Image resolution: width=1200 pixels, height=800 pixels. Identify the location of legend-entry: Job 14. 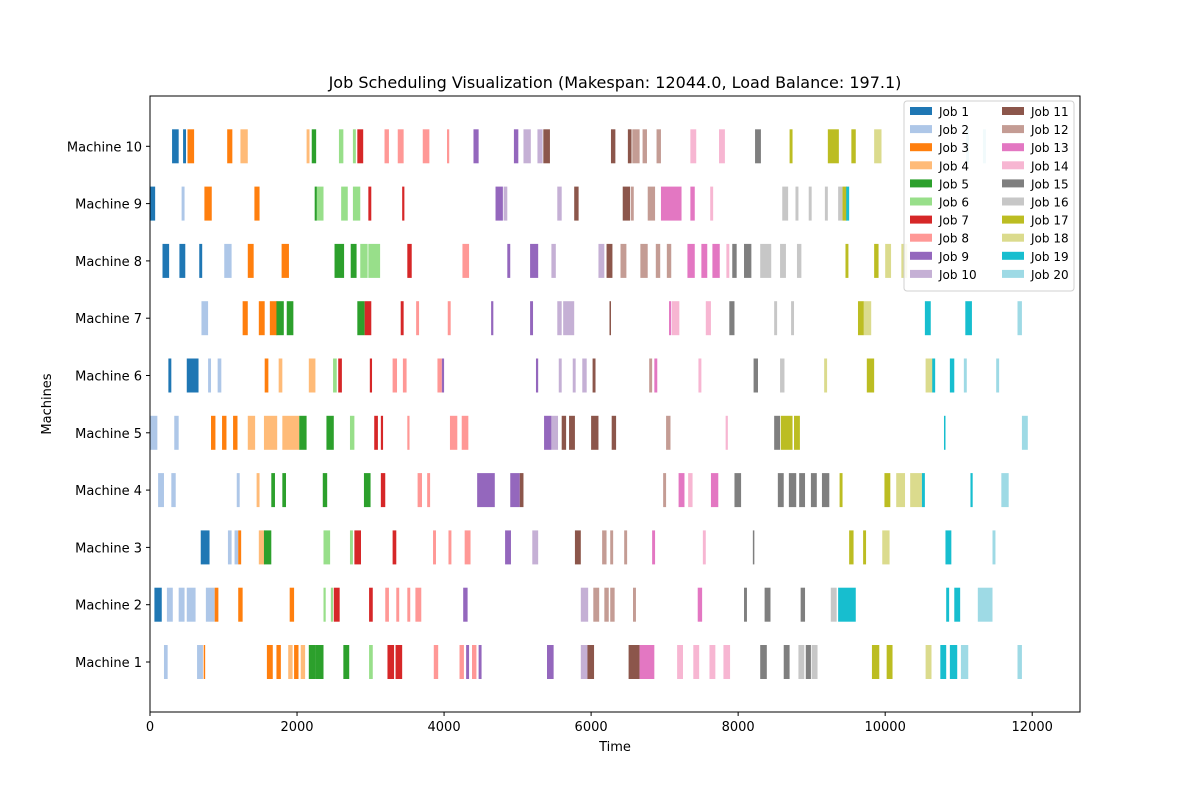
(1049, 166).